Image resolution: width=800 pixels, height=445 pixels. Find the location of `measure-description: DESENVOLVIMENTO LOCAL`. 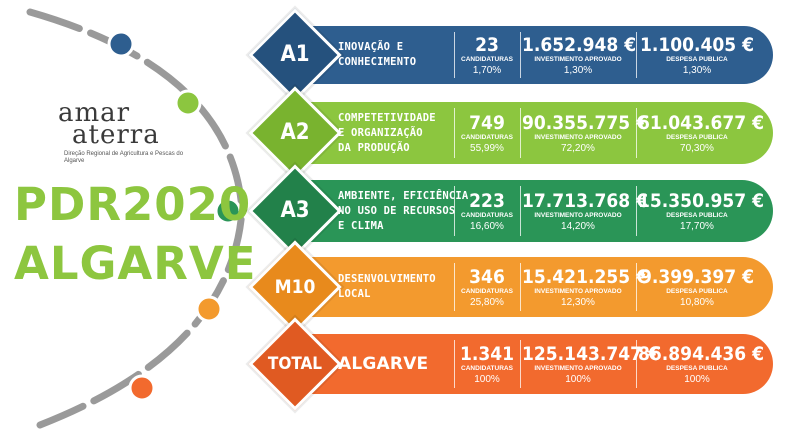

measure-description: DESENVOLVIMENTO LOCAL is located at coordinates (387, 287).